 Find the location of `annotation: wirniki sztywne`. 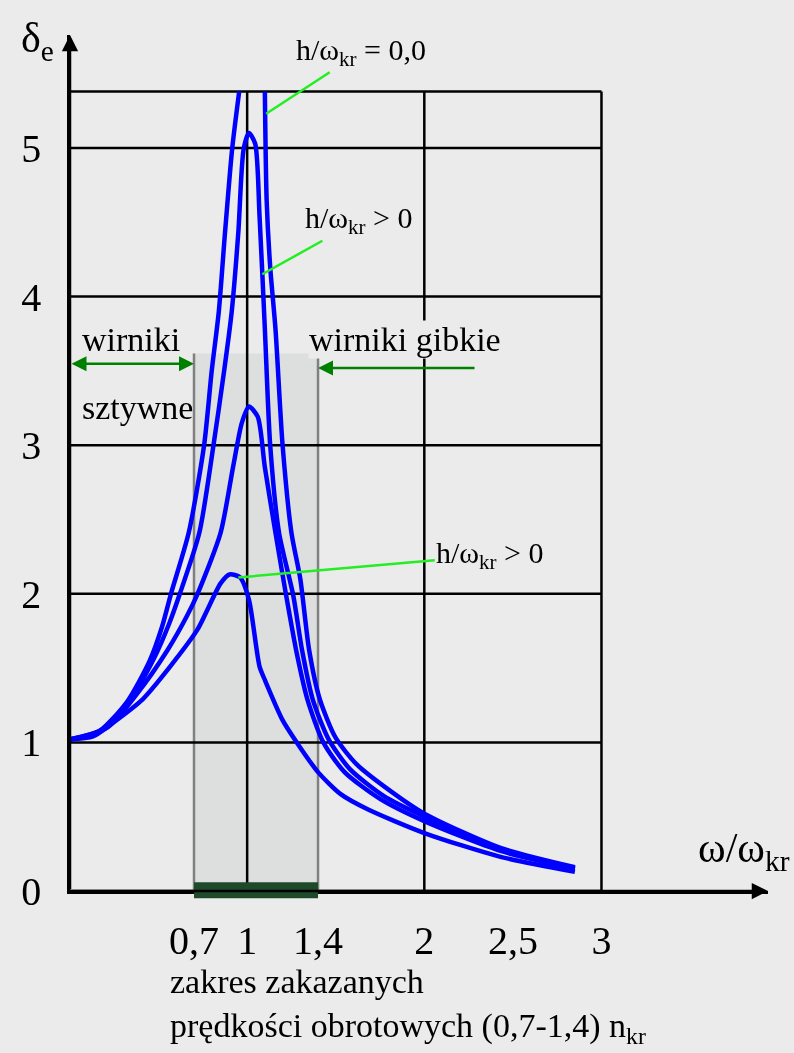

annotation: wirniki sztywne is located at coordinates (138, 373).